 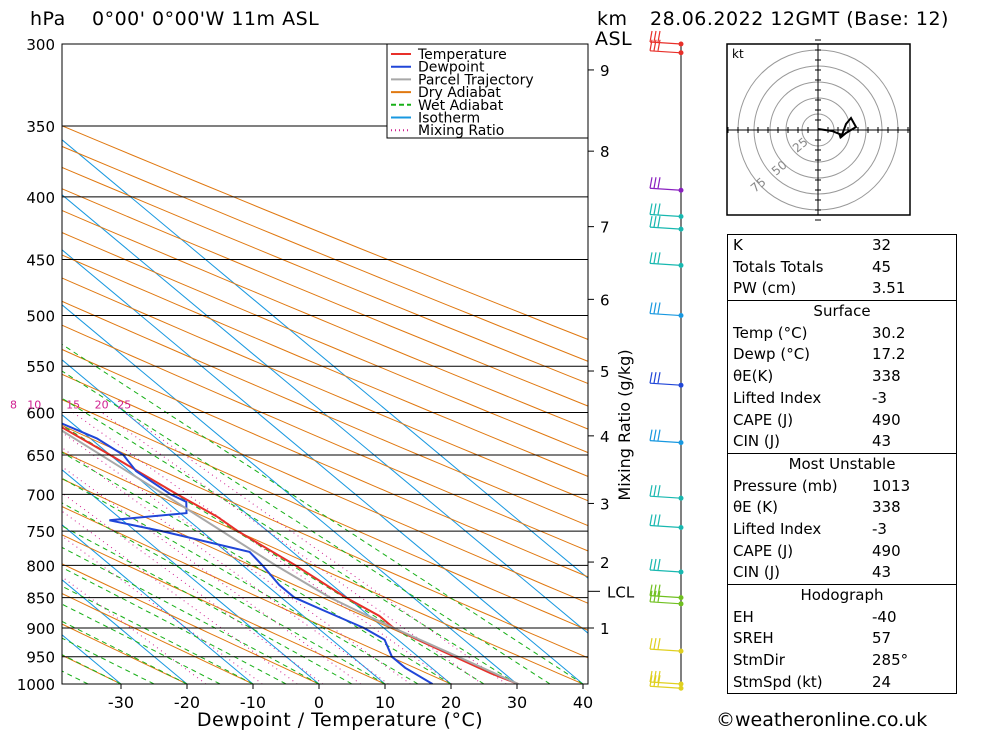 What do you see at coordinates (459, 93) in the screenshot?
I see `legend-item-label: Dry Adiabat` at bounding box center [459, 93].